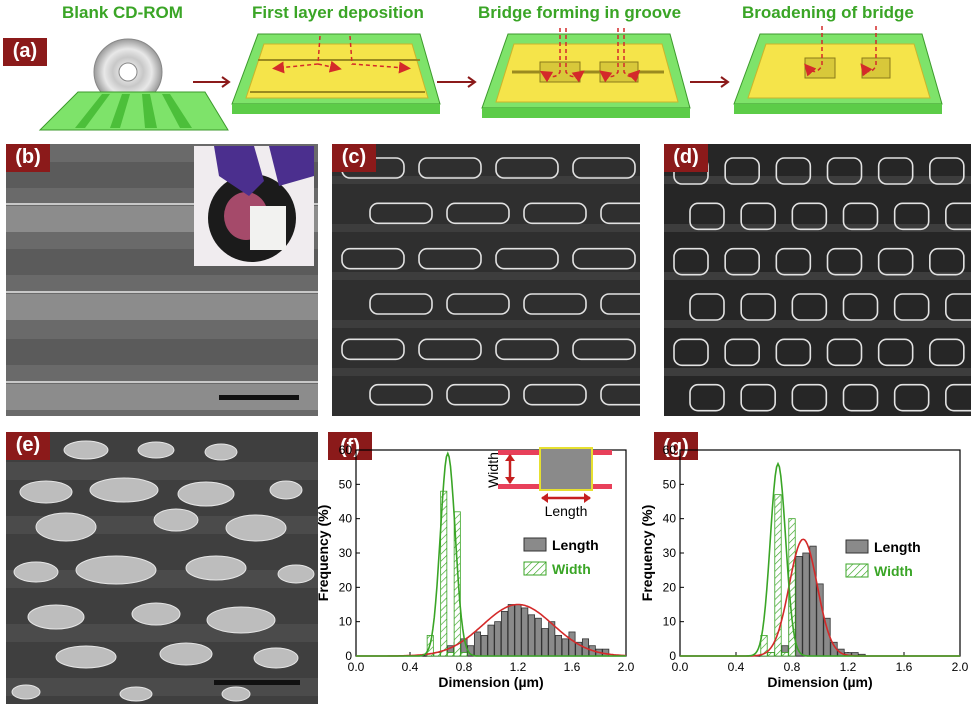 This screenshot has height=709, width=977. Describe the element at coordinates (960, 667) in the screenshot. I see `x-tick-label: 2.0` at that location.